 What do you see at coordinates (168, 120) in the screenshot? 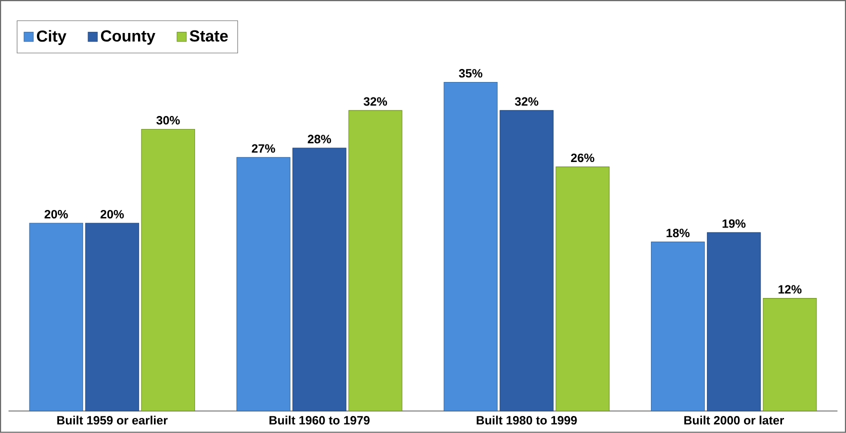
I see `data-label: 30%` at bounding box center [168, 120].